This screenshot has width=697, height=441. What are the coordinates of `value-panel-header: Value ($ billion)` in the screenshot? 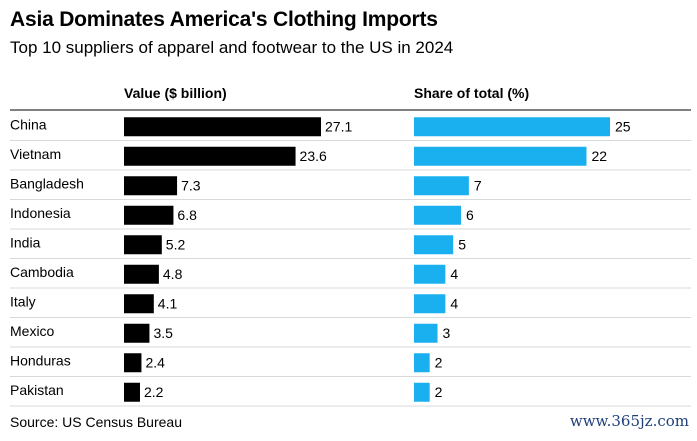 It's located at (175, 93).